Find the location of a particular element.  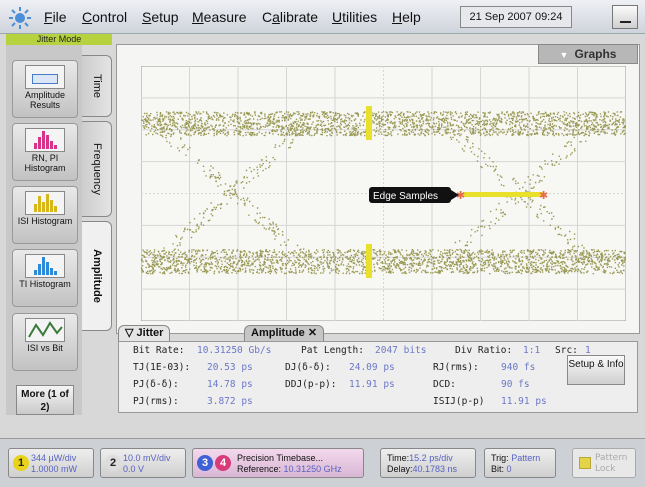

side-tabs: Time Frequency Amplitude is located at coordinates (97, 195).